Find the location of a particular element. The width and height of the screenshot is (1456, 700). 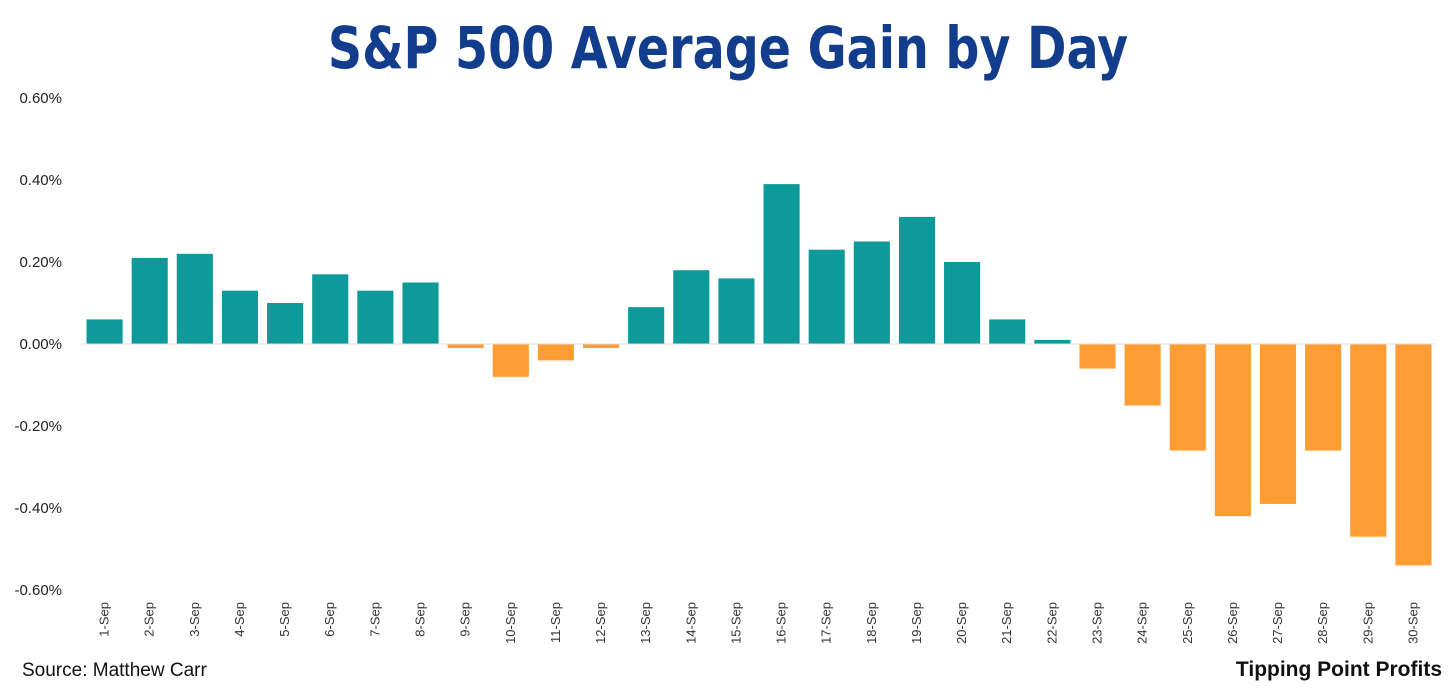

x-tick-label: 1-Sep is located at coordinates (104, 619).